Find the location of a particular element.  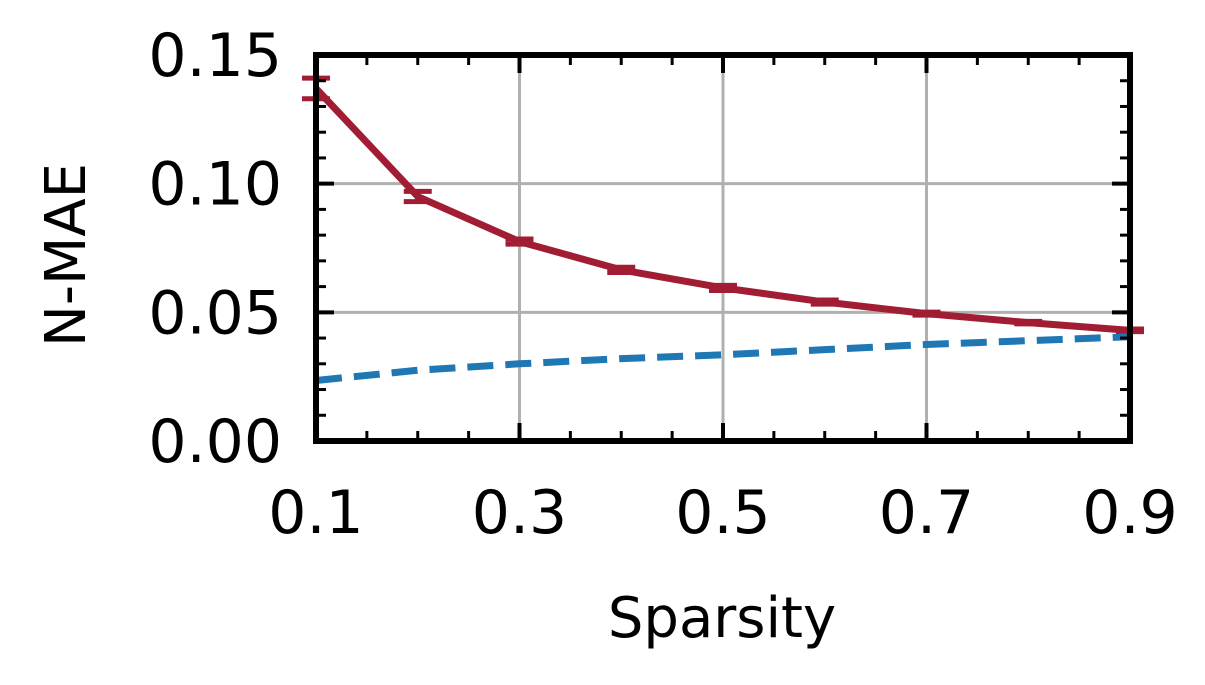

x-axis-label: Sparsity is located at coordinates (722, 618).